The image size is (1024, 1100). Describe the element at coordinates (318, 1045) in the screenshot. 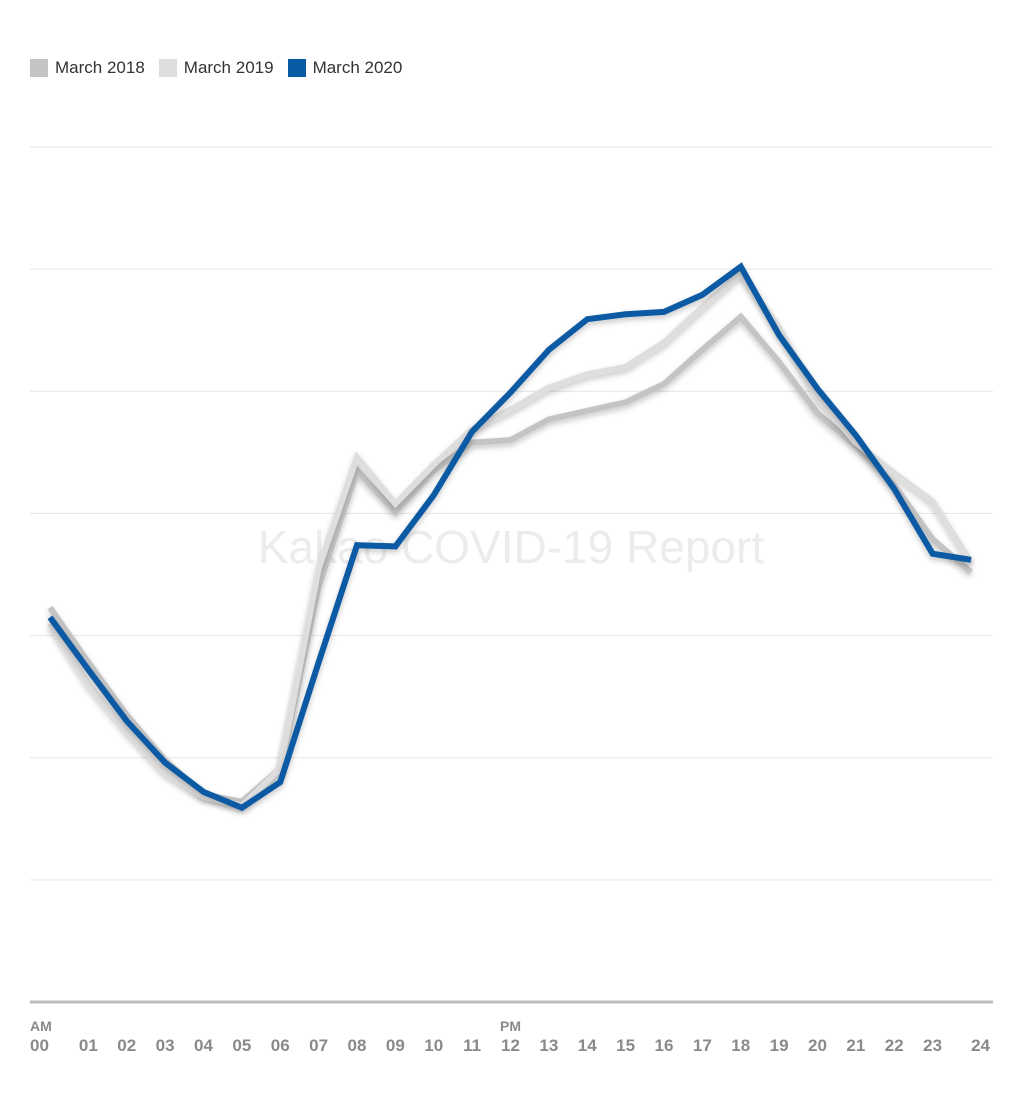

I see `x-tick-label: 07` at that location.